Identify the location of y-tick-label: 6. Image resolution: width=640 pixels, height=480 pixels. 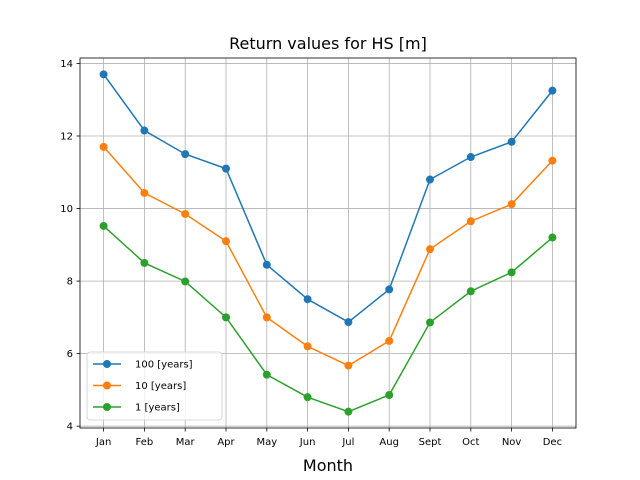
(70, 354).